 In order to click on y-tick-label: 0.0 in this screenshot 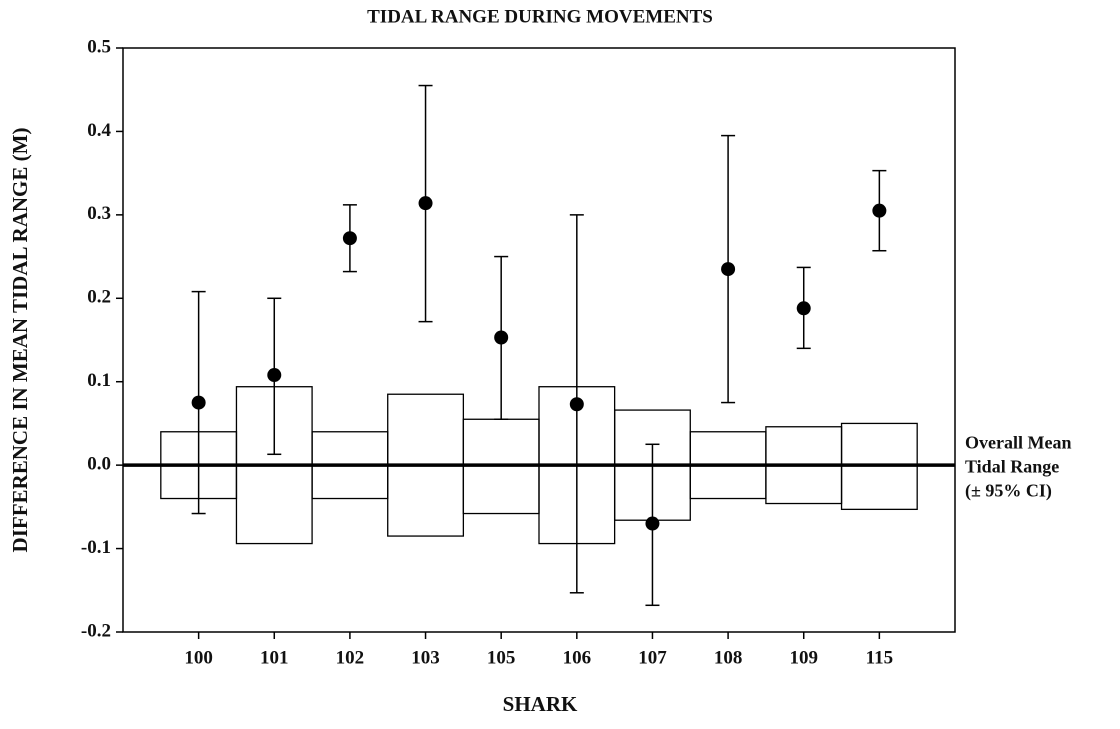, I will do `click(99, 464)`.